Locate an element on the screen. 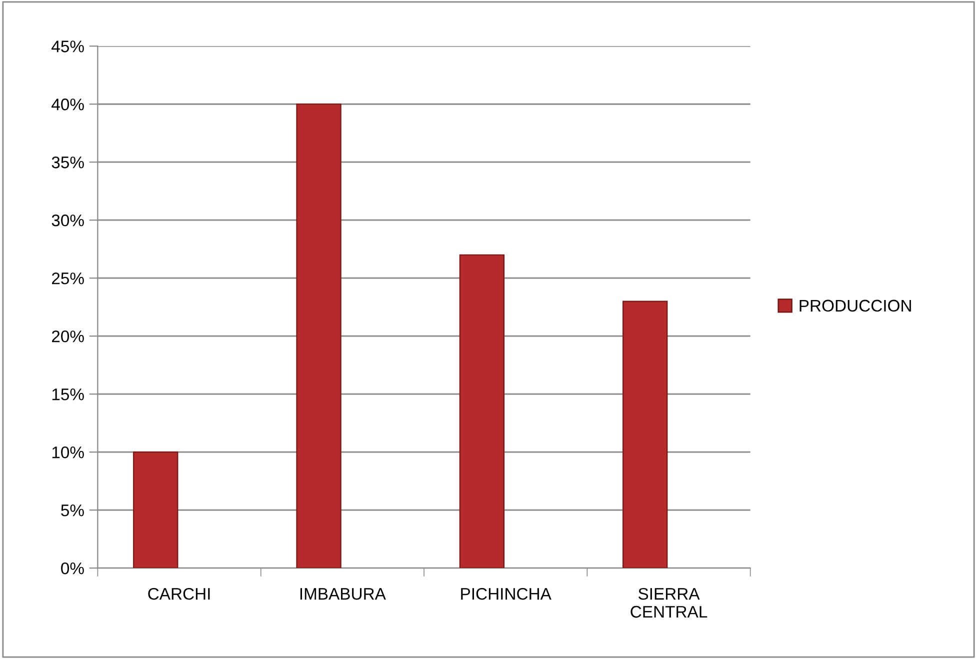 The height and width of the screenshot is (659, 977). y-tick-label: 45% is located at coordinates (68, 46).